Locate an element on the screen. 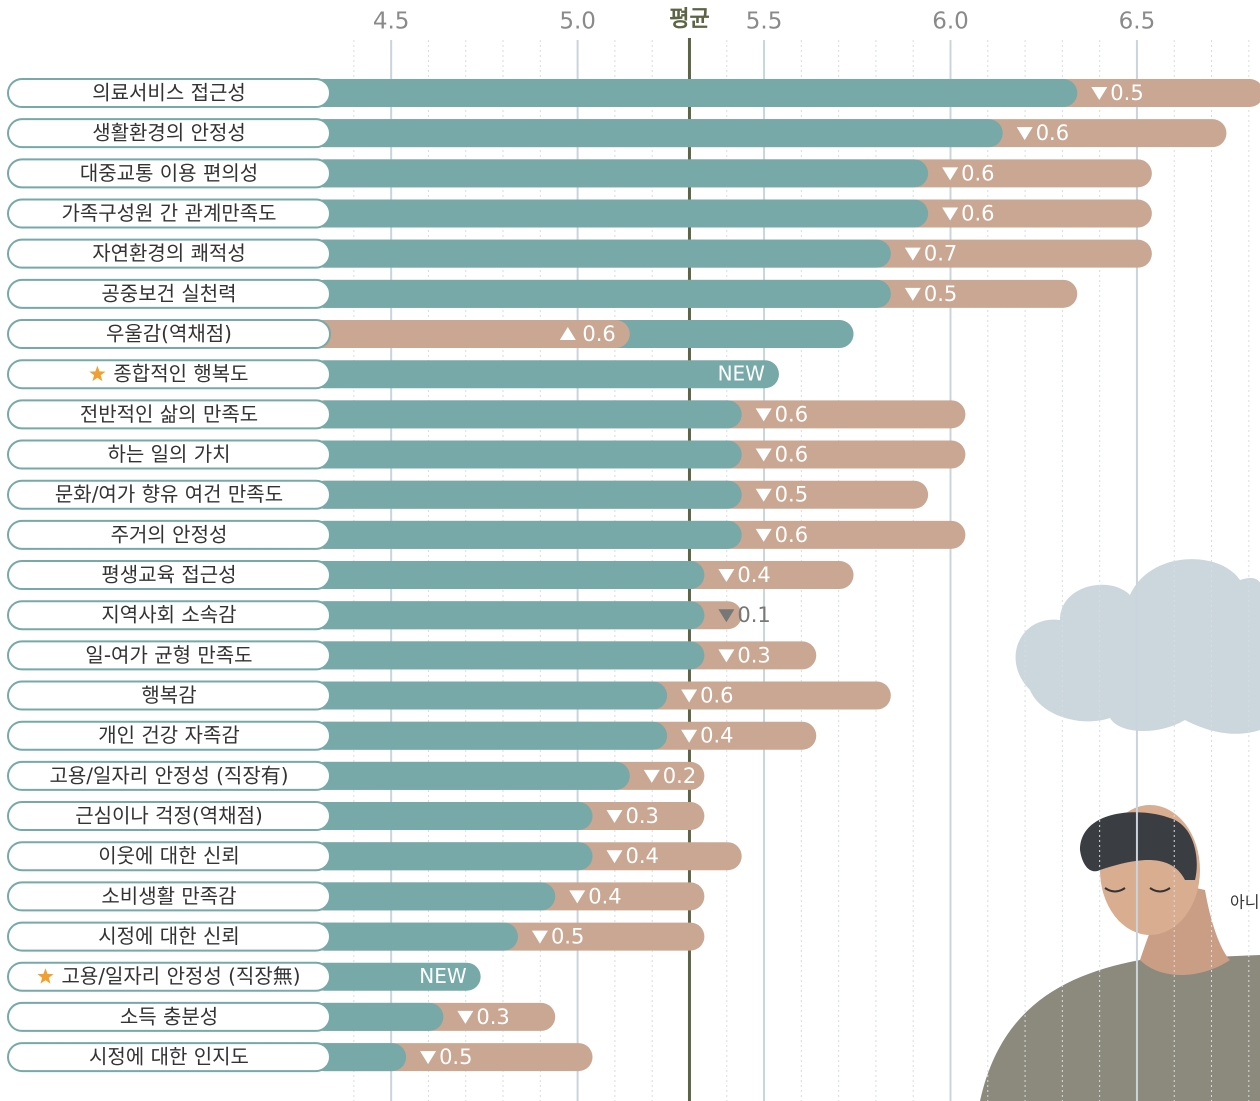 The height and width of the screenshot is (1101, 1260). speech-text: 아니 is located at coordinates (1244, 902).